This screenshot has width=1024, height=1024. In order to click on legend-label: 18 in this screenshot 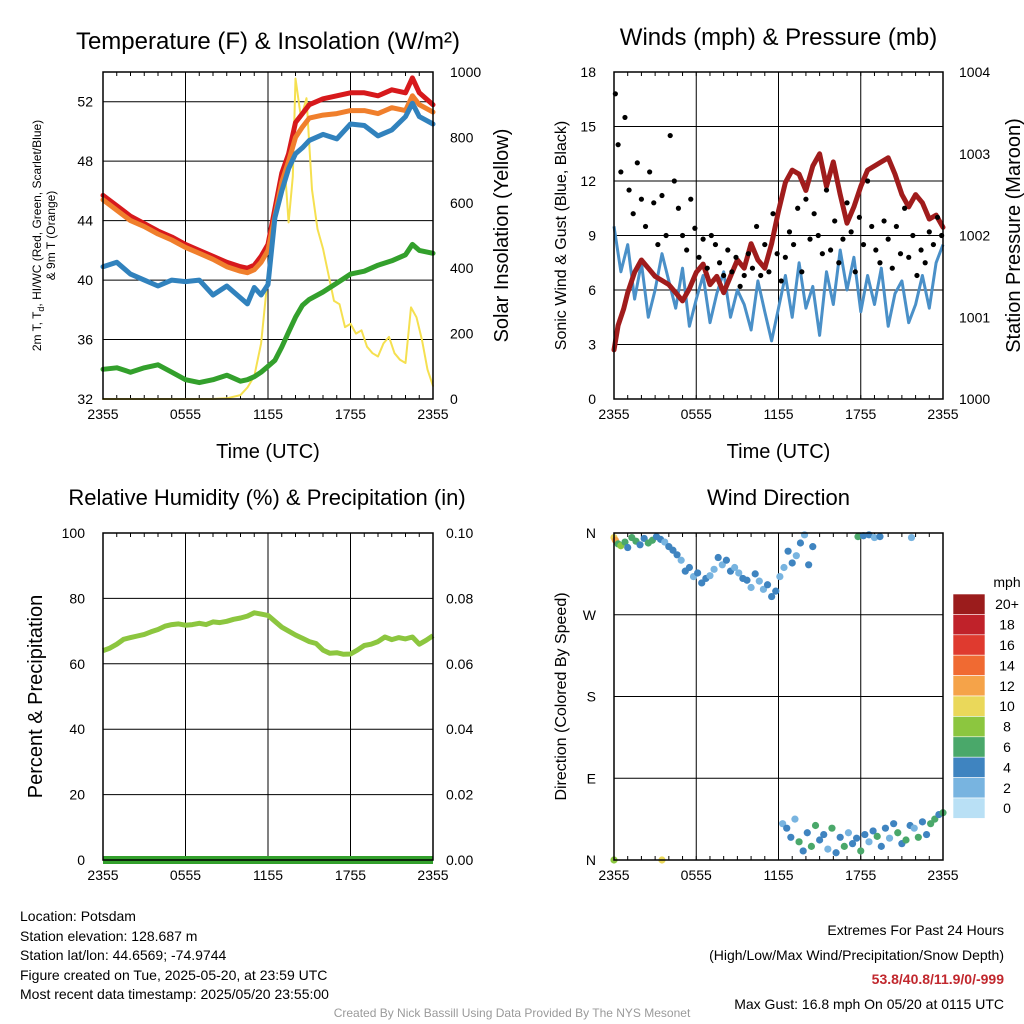, I will do `click(1007, 625)`.